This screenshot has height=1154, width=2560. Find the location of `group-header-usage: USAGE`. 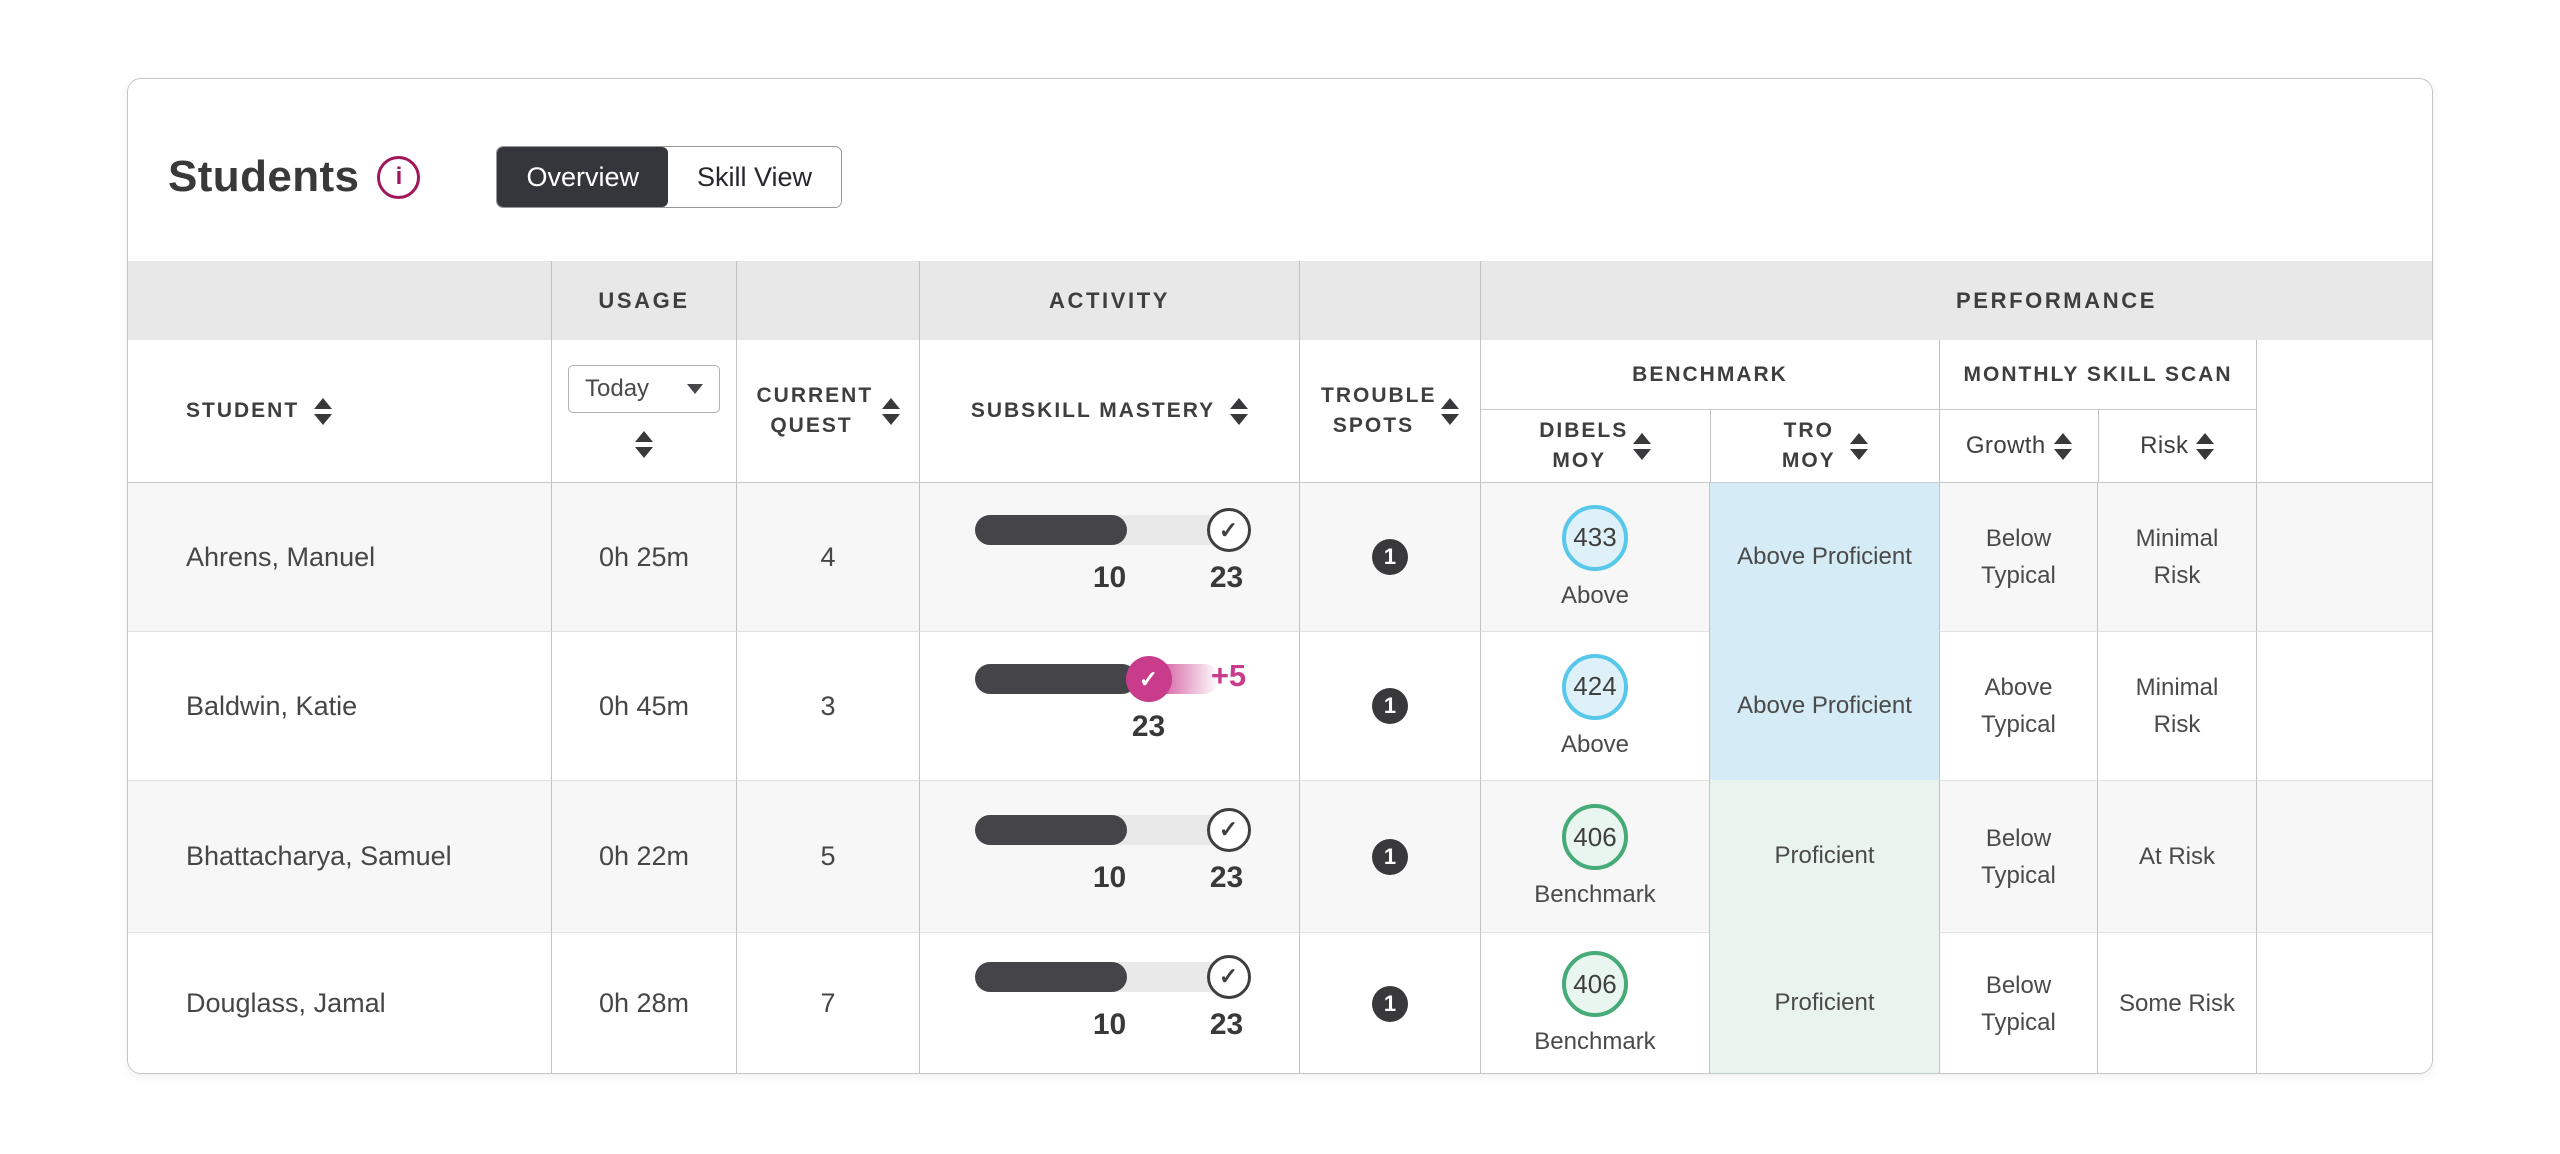

group-header-usage: USAGE is located at coordinates (643, 300).